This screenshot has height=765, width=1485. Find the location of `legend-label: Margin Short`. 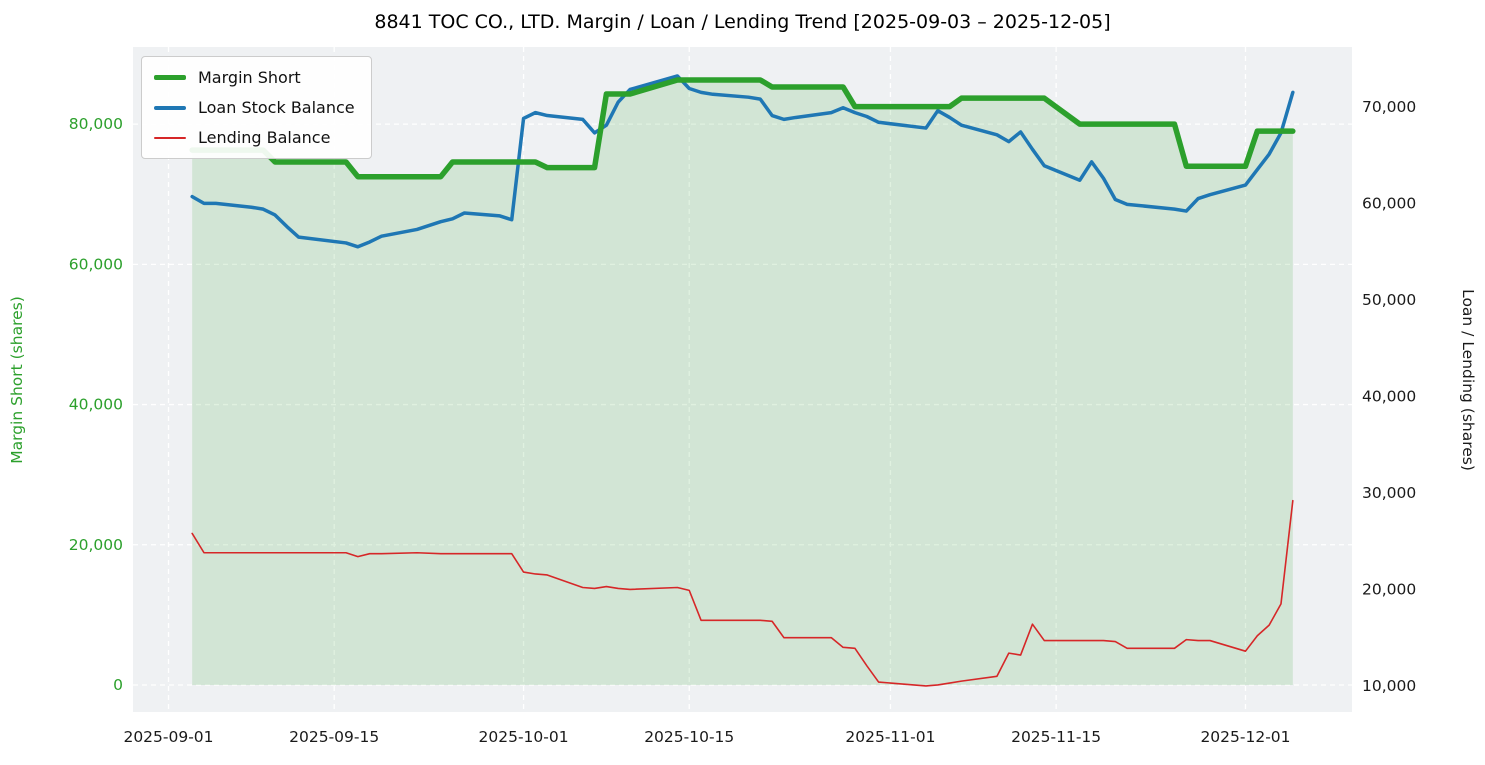

legend-label: Margin Short is located at coordinates (249, 77).